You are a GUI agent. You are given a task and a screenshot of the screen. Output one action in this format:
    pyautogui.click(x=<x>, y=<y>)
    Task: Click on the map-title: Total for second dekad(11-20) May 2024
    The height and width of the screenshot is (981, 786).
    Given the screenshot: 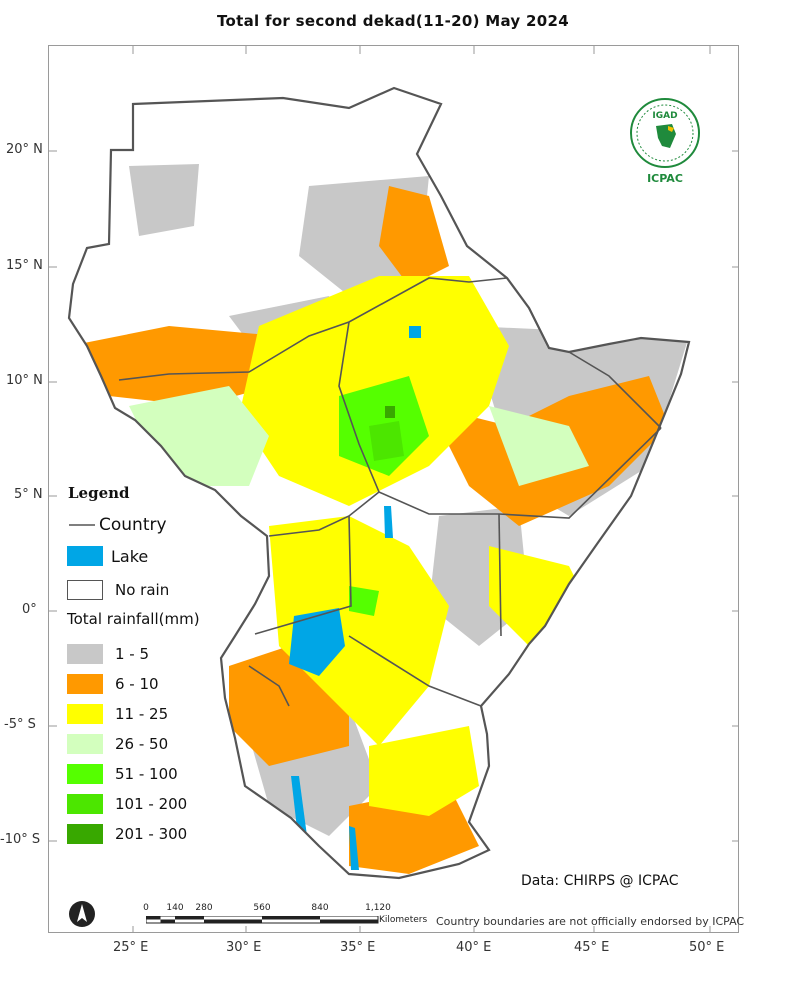 What is the action you would take?
    pyautogui.click(x=393, y=21)
    